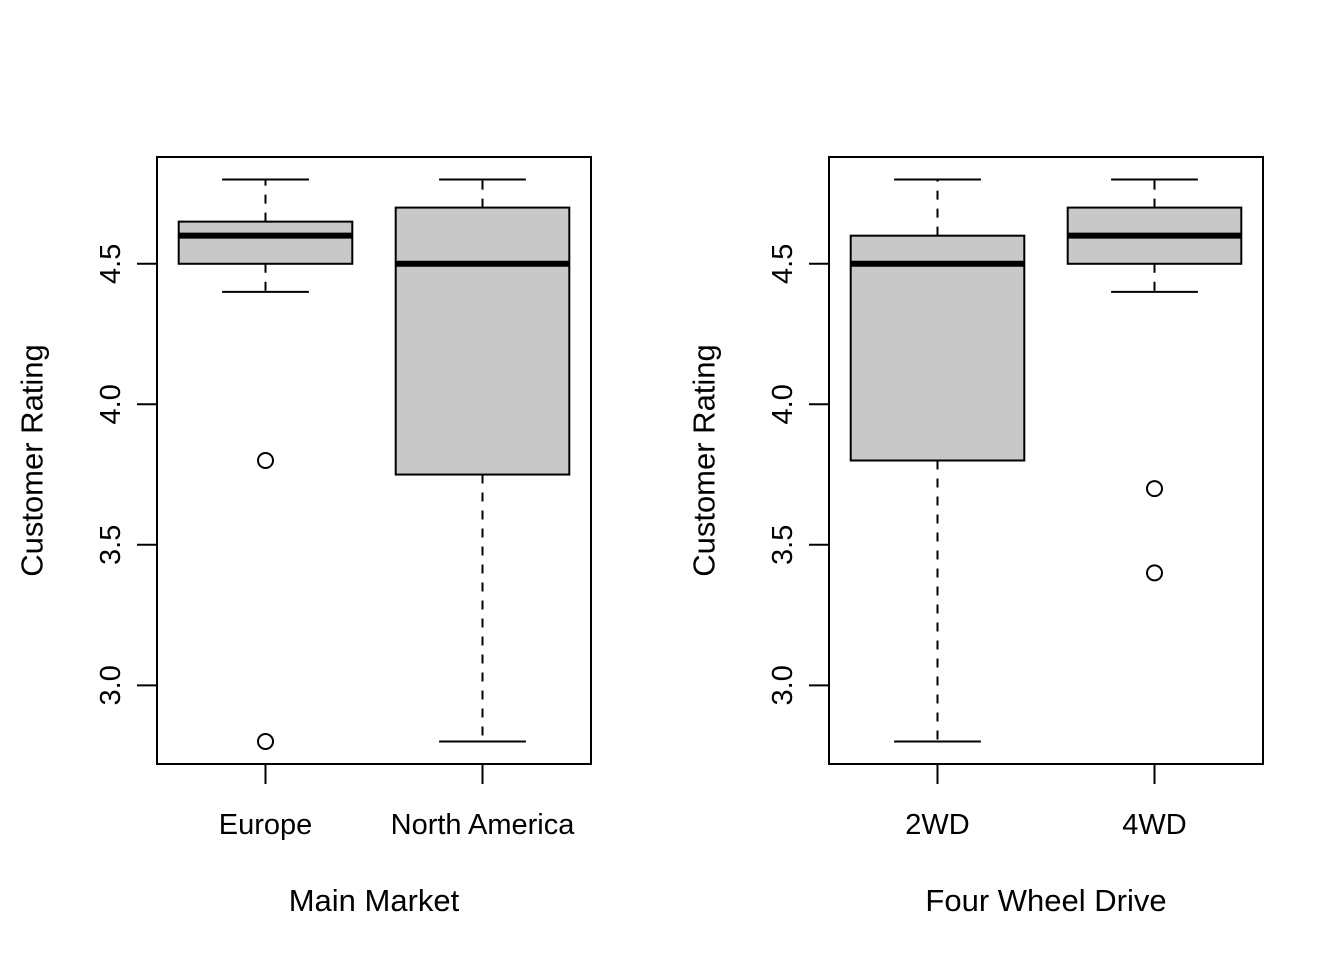  What do you see at coordinates (1154, 825) in the screenshot?
I see `x-tick-label: 4WD` at bounding box center [1154, 825].